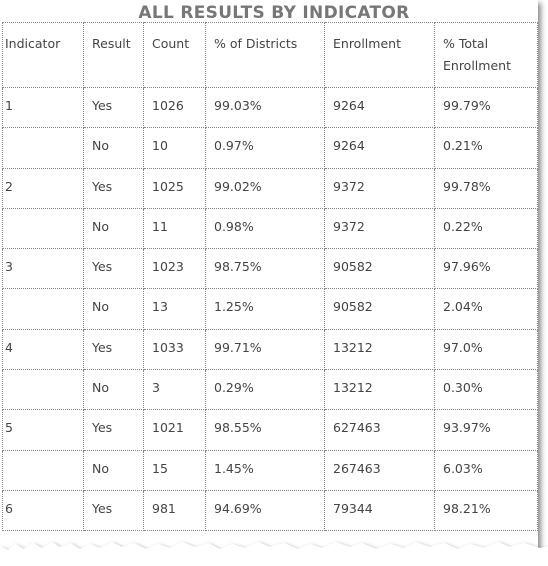  I want to click on cell: 97.96%, so click(486, 269).